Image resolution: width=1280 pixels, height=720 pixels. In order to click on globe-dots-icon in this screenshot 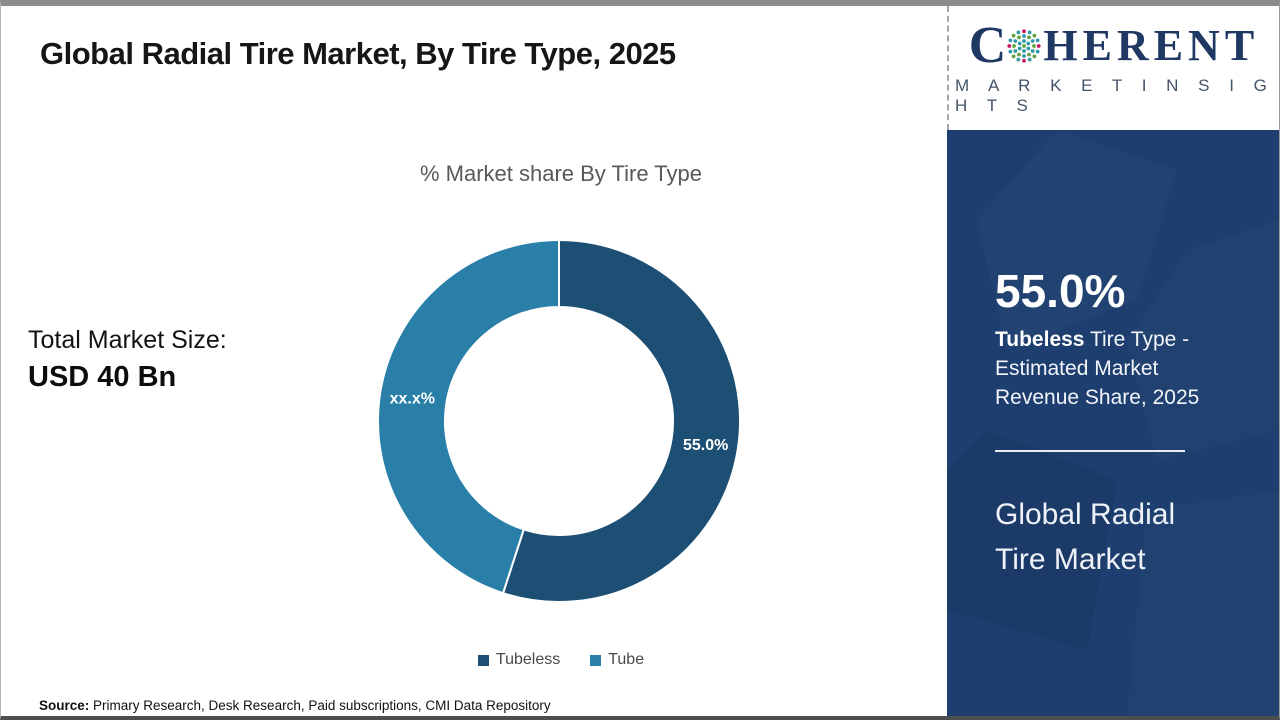, I will do `click(1024, 46)`.